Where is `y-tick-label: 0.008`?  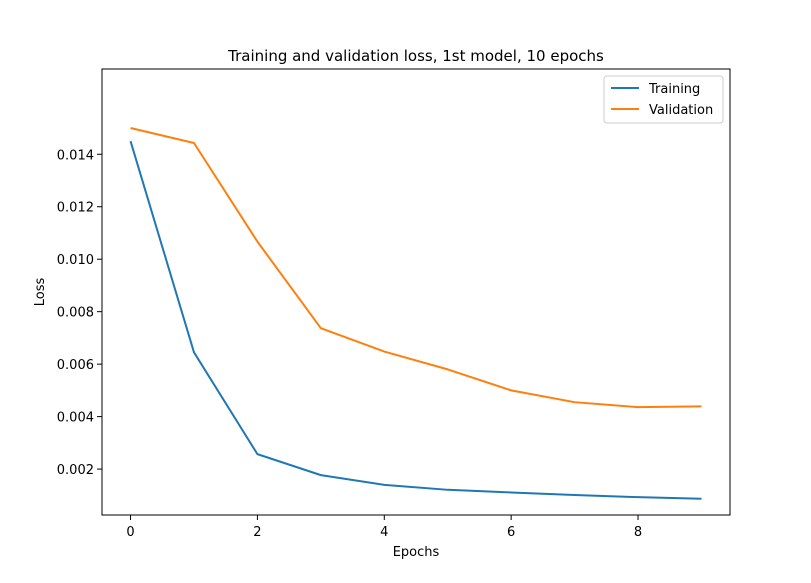
y-tick-label: 0.008 is located at coordinates (75, 313).